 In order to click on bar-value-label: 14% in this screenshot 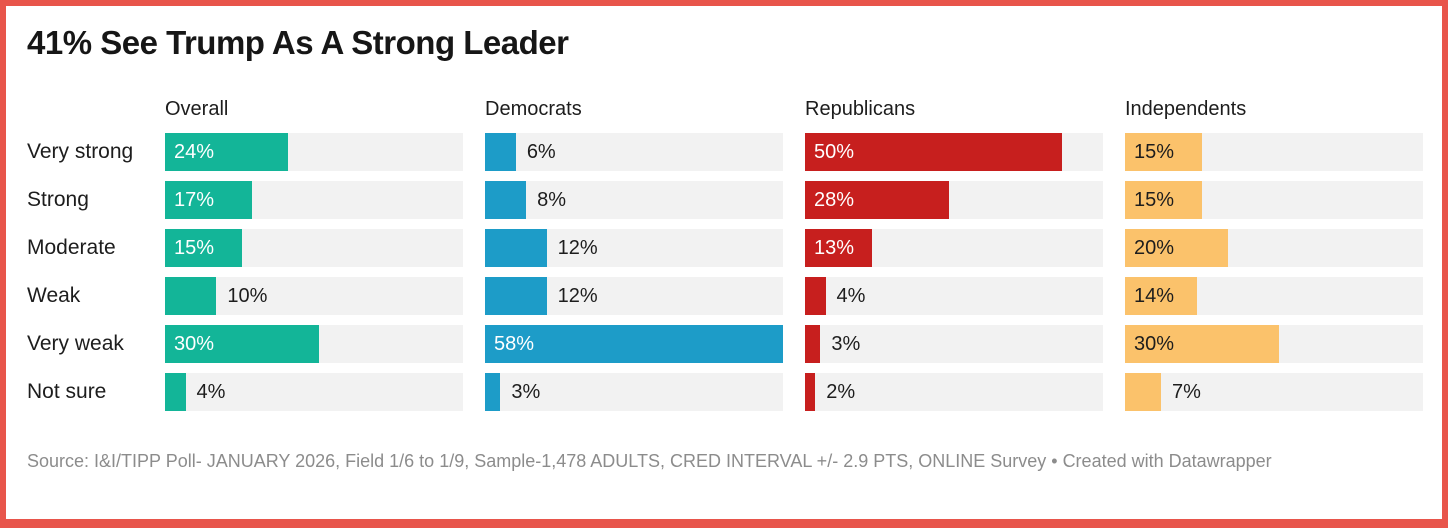, I will do `click(1154, 295)`.